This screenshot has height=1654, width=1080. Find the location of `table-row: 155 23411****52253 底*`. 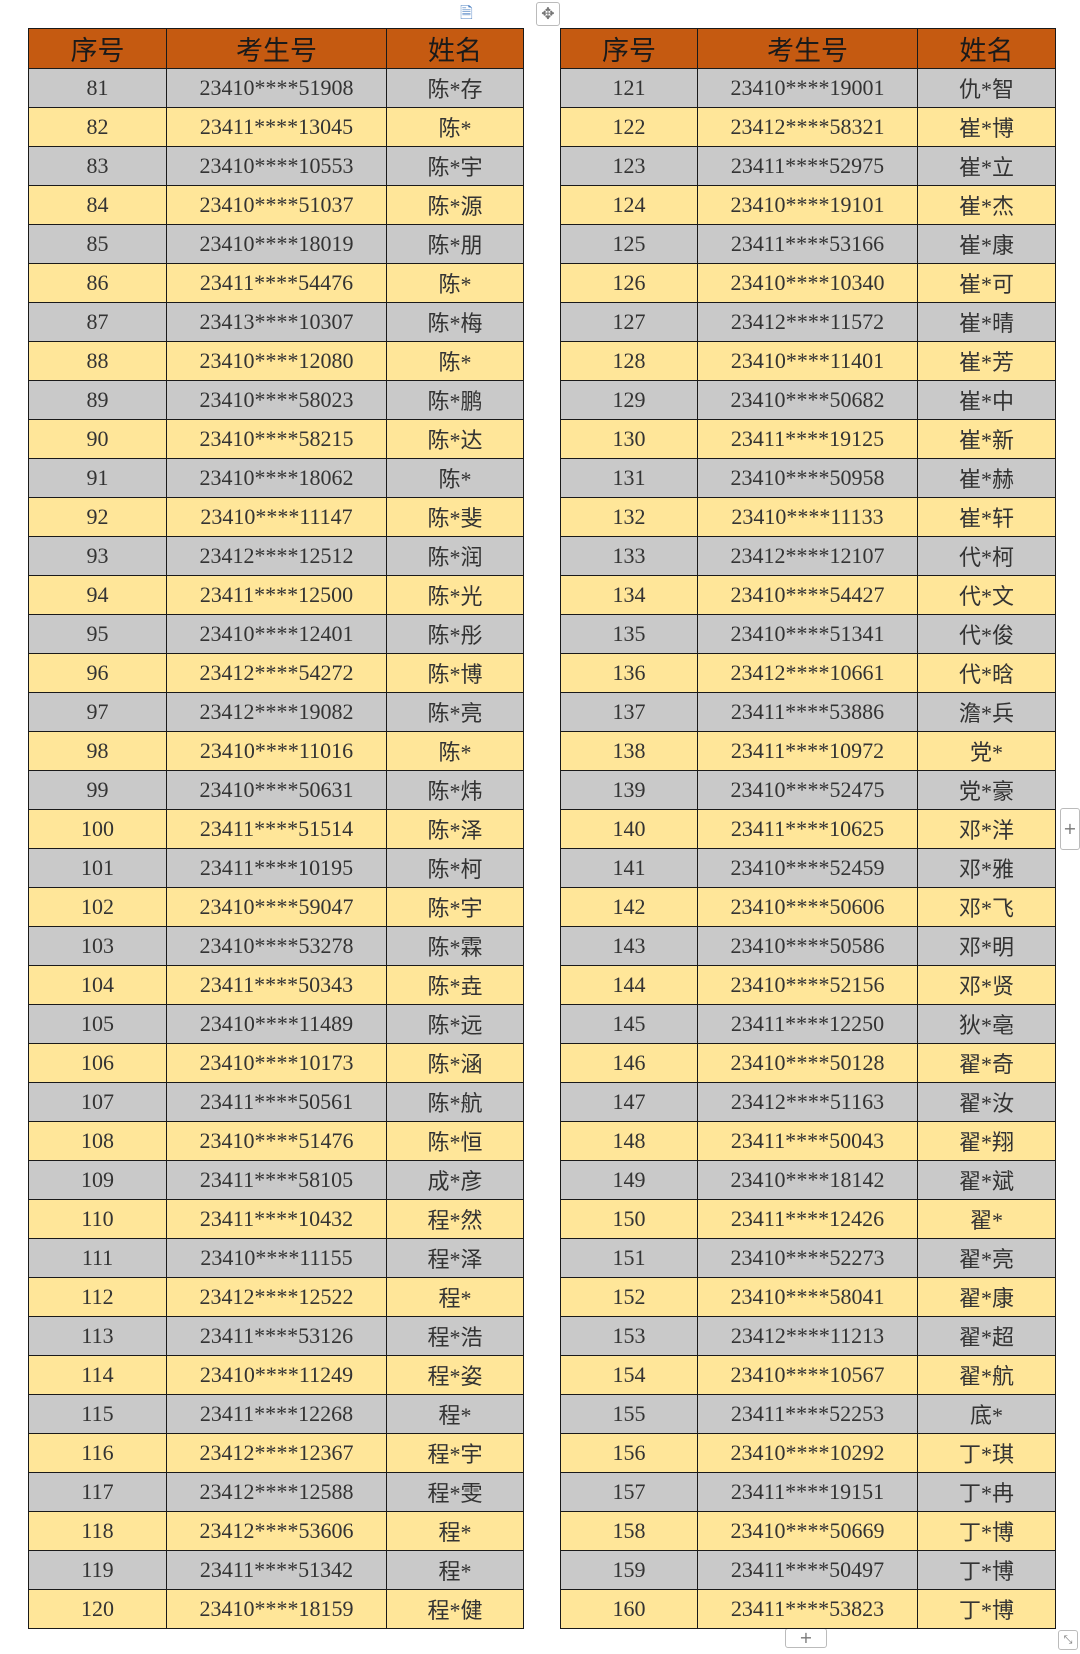

table-row: 155 23411****52253 底* is located at coordinates (808, 1414).